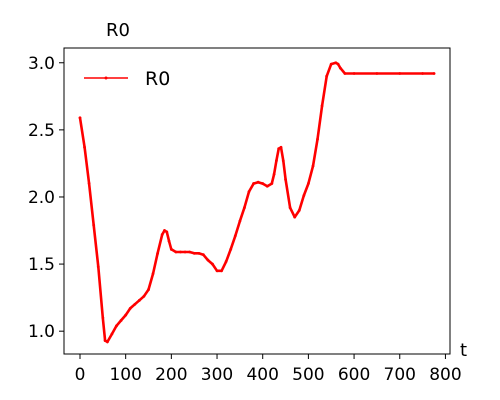 This screenshot has width=500, height=400. Describe the element at coordinates (354, 375) in the screenshot. I see `x-tick-label: 600` at that location.